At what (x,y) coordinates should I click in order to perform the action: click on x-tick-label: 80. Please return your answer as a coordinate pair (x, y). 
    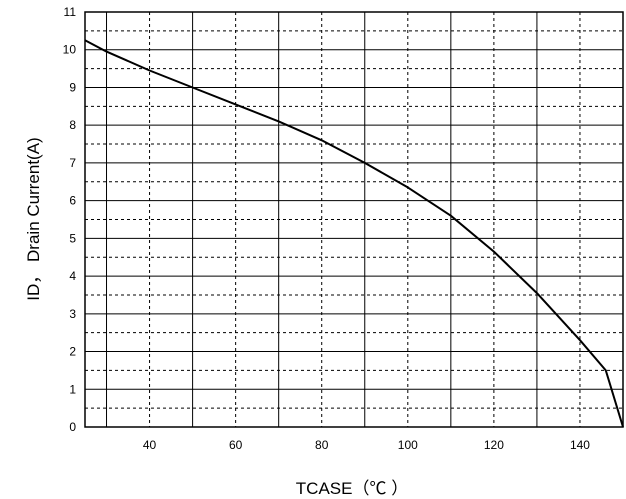
    Looking at the image, I should click on (322, 445).